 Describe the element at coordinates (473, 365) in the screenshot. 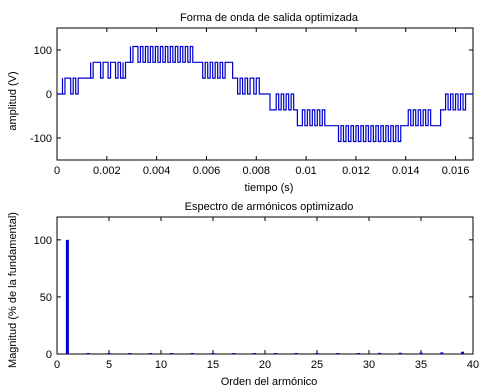

I see `spectrum-xtick-label: 40` at that location.